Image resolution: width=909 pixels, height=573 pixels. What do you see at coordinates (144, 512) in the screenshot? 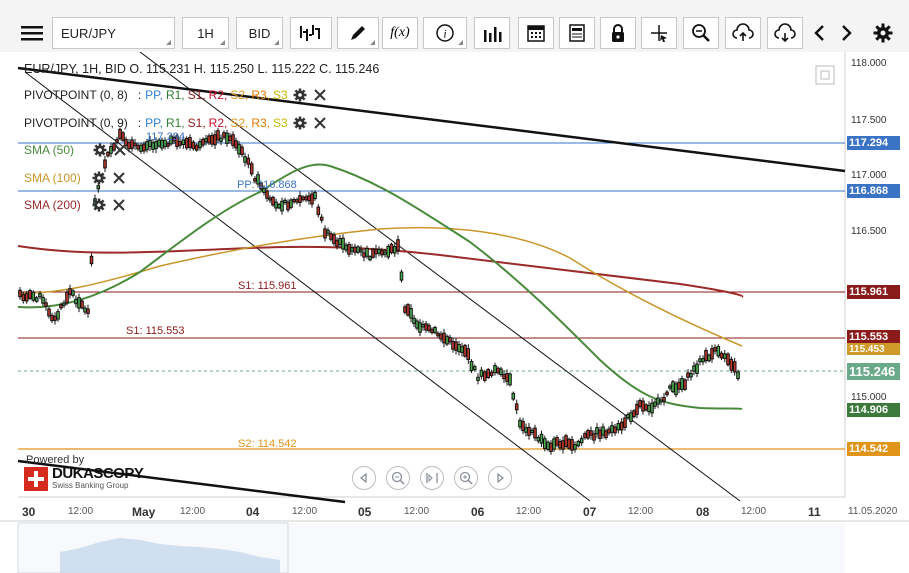
I see `time-label: May` at bounding box center [144, 512].